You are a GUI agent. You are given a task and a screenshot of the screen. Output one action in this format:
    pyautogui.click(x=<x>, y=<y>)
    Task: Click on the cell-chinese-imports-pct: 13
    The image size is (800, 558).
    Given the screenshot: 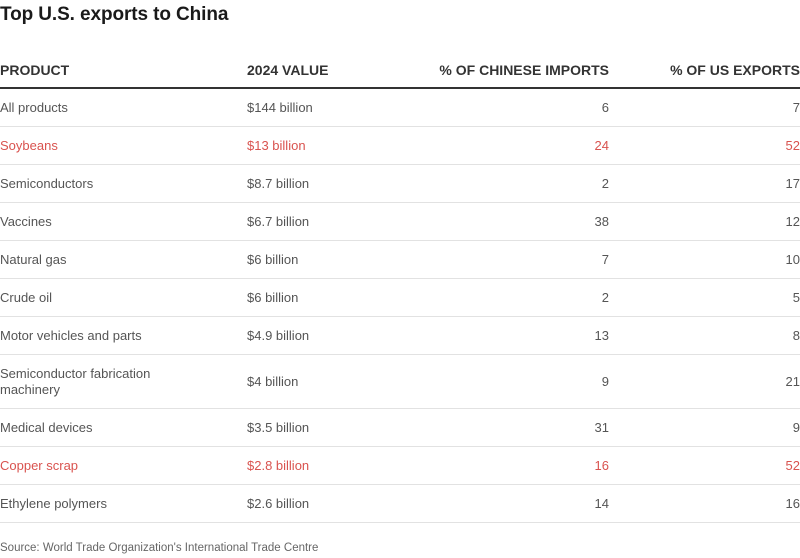 What is the action you would take?
    pyautogui.click(x=498, y=335)
    